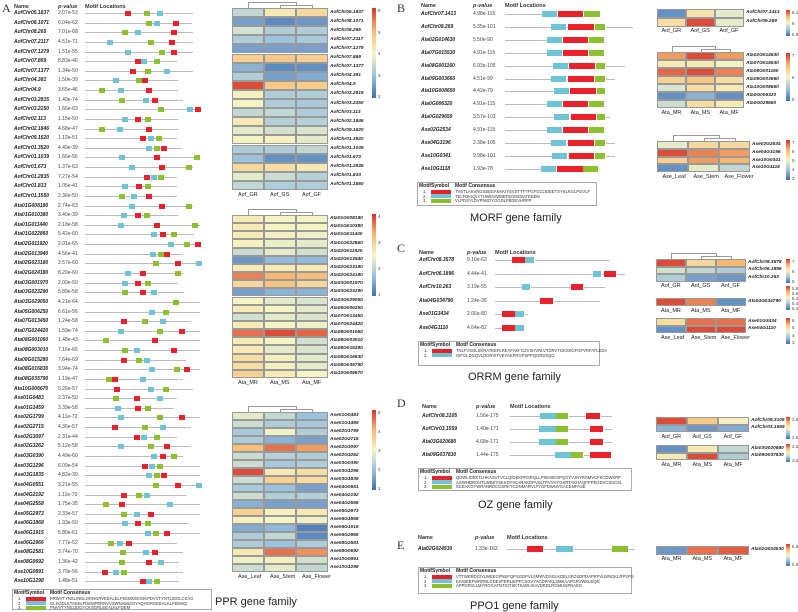 The image size is (798, 612). What do you see at coordinates (68, 22) in the screenshot?
I see `p-value: 6.04e-62` at bounding box center [68, 22].